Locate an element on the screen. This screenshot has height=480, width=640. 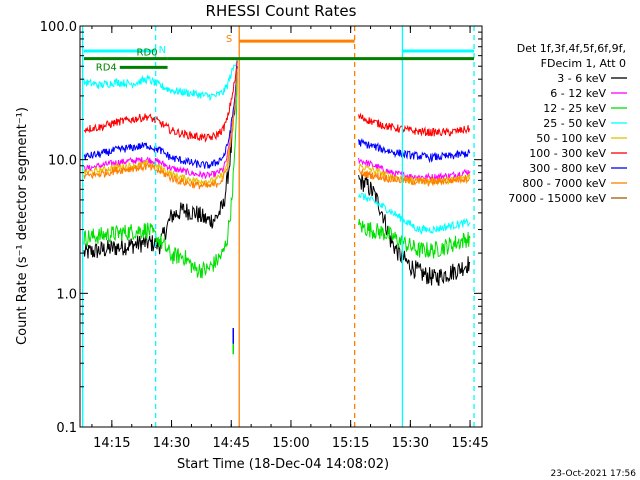
series-line-6-12-kev-seg0 is located at coordinates (160, 120).